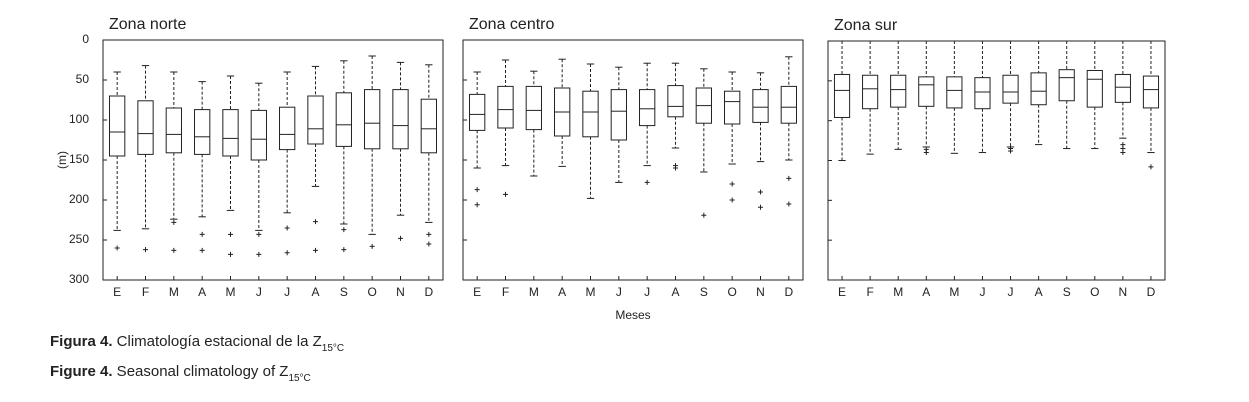 Image resolution: width=1249 pixels, height=402 pixels. I want to click on y-tick-label: 200, so click(79, 199).